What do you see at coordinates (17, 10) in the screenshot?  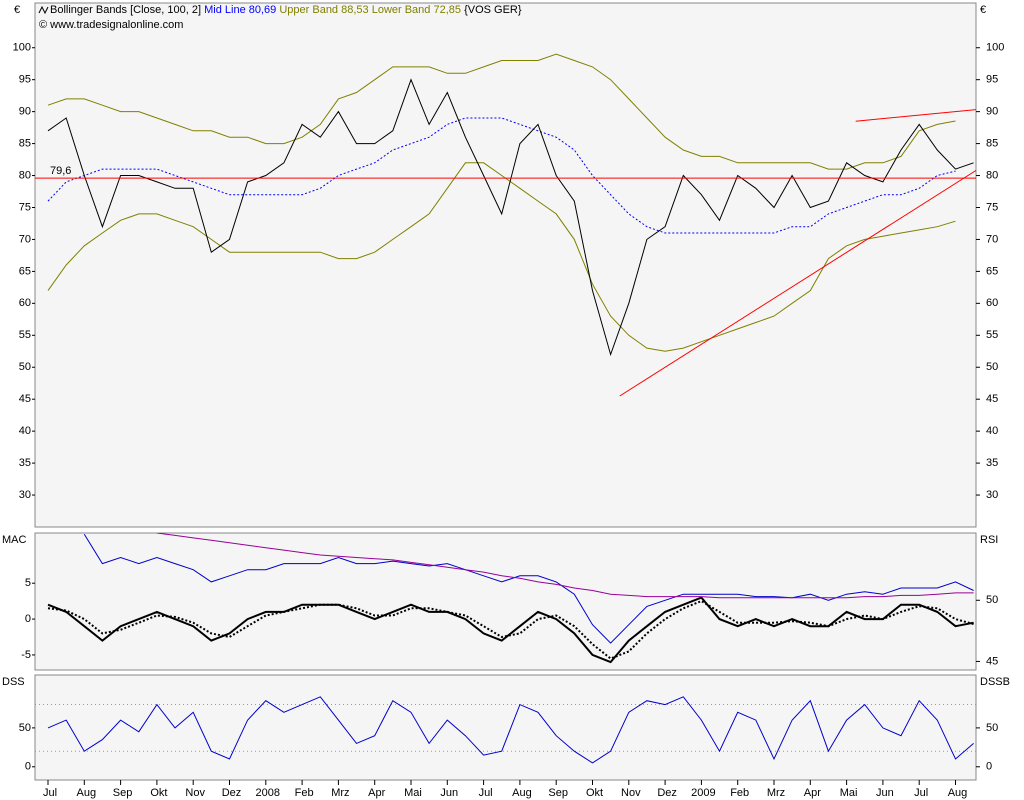 I see `unit-left: €` at bounding box center [17, 10].